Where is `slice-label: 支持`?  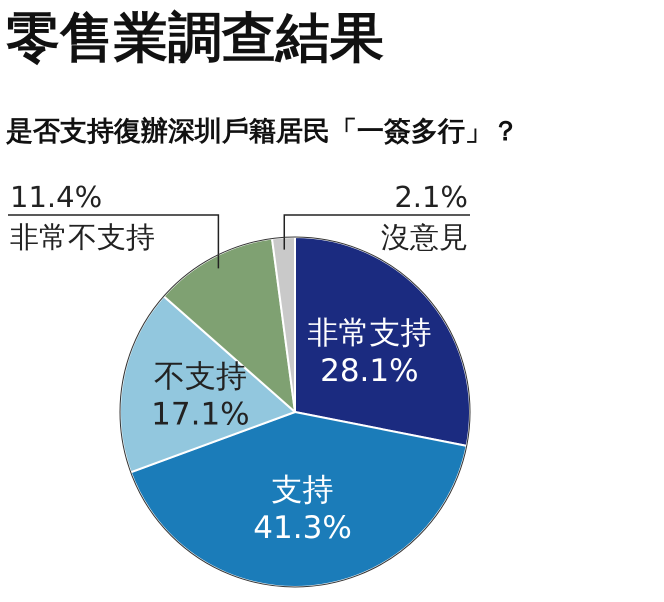
slice-label: 支持 is located at coordinates (303, 490).